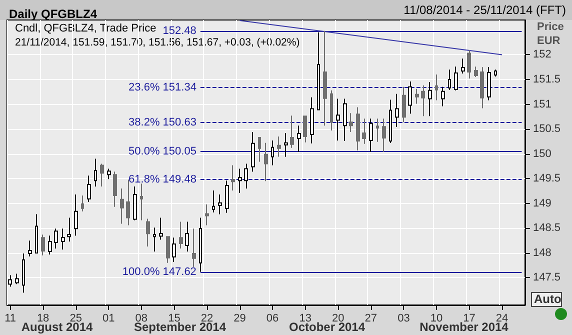 Image resolution: width=572 pixels, height=335 pixels. I want to click on x-tick-label: 11, so click(10, 318).